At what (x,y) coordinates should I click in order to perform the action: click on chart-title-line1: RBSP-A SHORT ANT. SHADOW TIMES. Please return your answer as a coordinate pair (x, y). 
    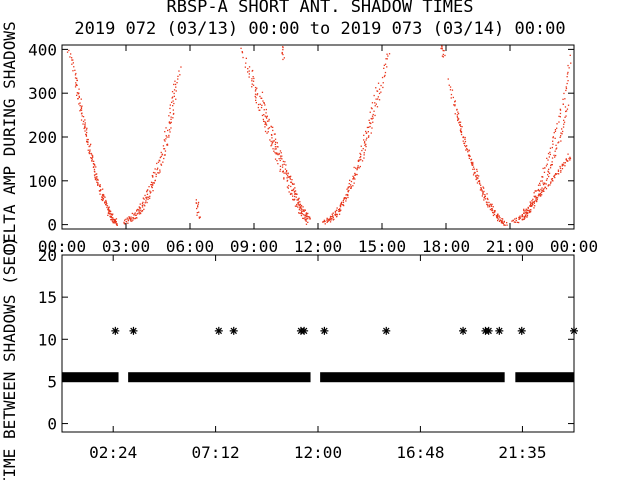
    Looking at the image, I should click on (319, 8).